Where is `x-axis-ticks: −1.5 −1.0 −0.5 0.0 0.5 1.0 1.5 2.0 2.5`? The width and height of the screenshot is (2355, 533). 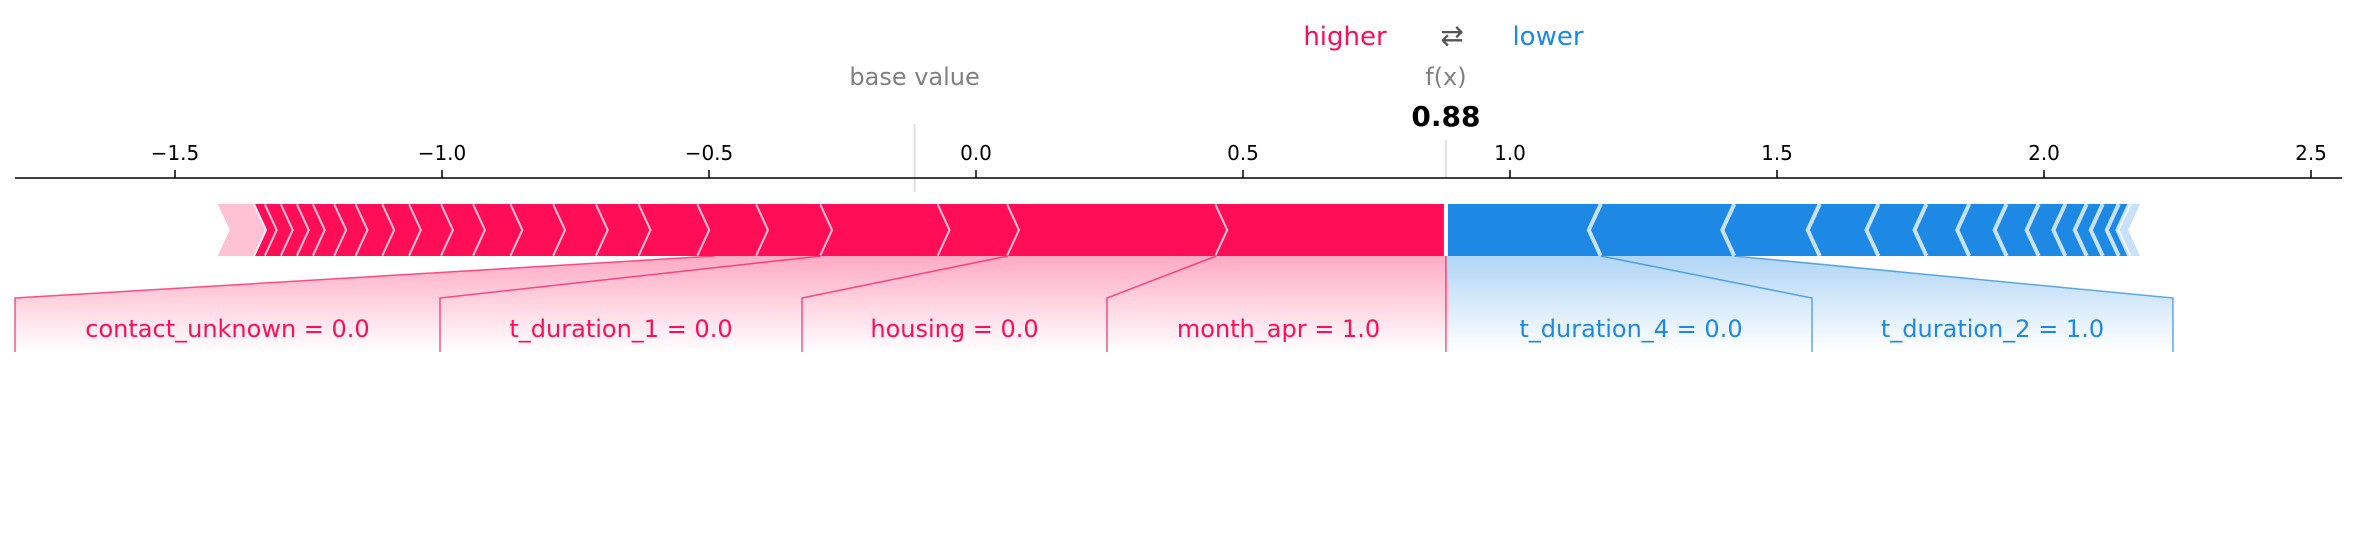
x-axis-ticks: −1.5 −1.0 −0.5 0.0 0.5 1.0 1.5 2.0 2.5 is located at coordinates (1239, 159).